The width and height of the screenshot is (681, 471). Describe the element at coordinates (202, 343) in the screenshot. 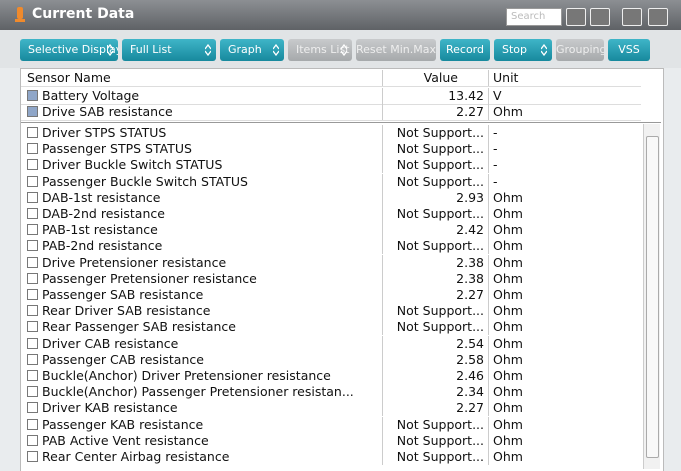

I see `sensor-name: Driver CAB resistance` at that location.